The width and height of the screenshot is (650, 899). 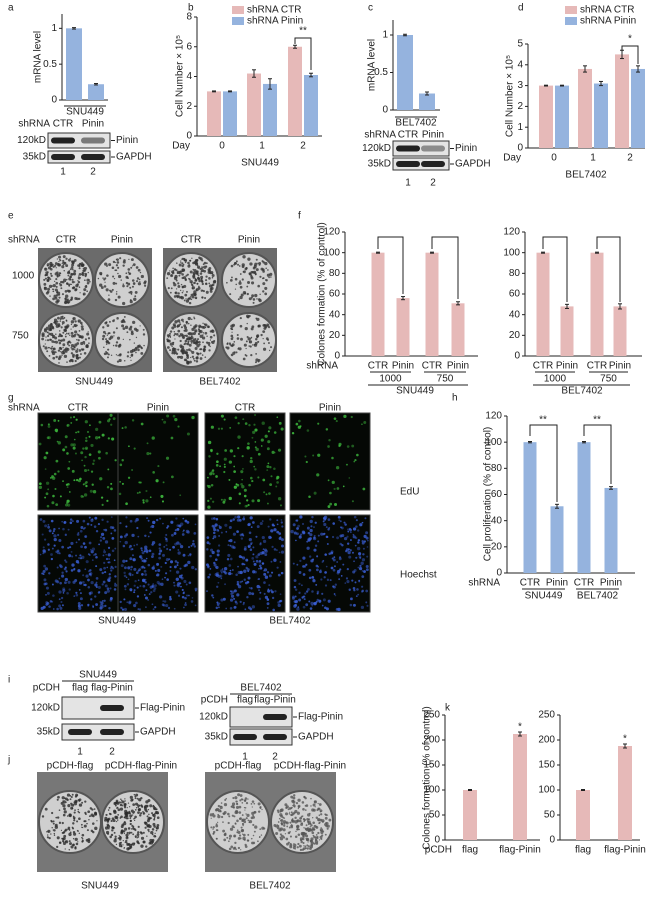 I want to click on marker-label: 120kD, so click(x=31, y=140).